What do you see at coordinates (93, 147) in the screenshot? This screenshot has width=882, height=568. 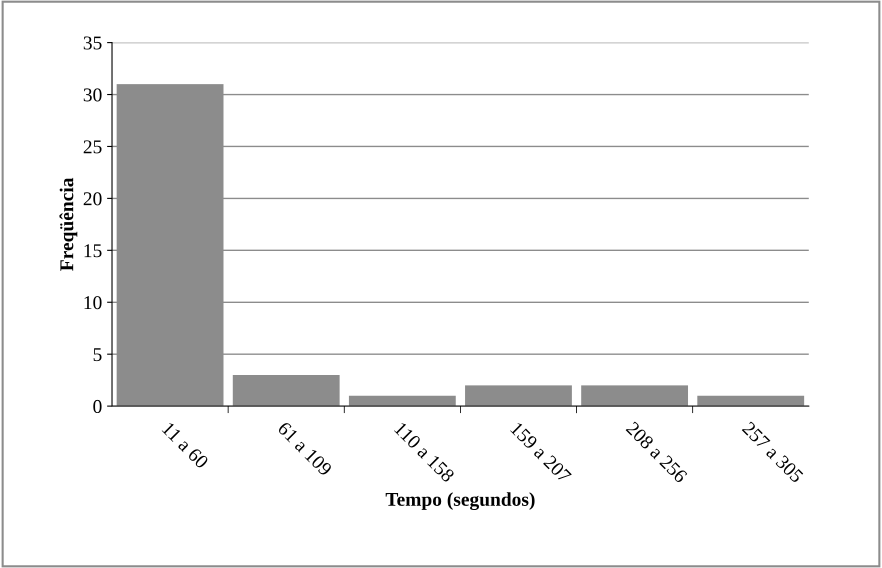 I see `y-tick-label: 25` at bounding box center [93, 147].